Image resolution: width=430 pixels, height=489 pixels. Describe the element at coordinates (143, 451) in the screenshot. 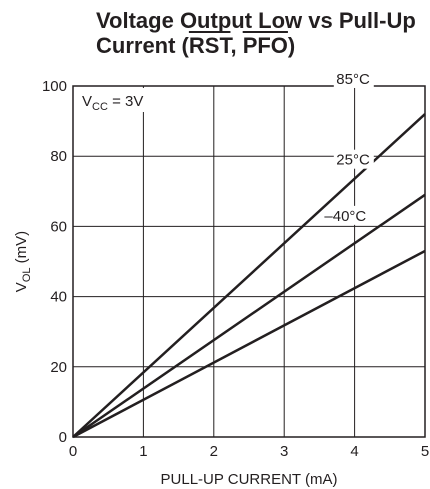

I see `x-tick-label-1: 1` at that location.